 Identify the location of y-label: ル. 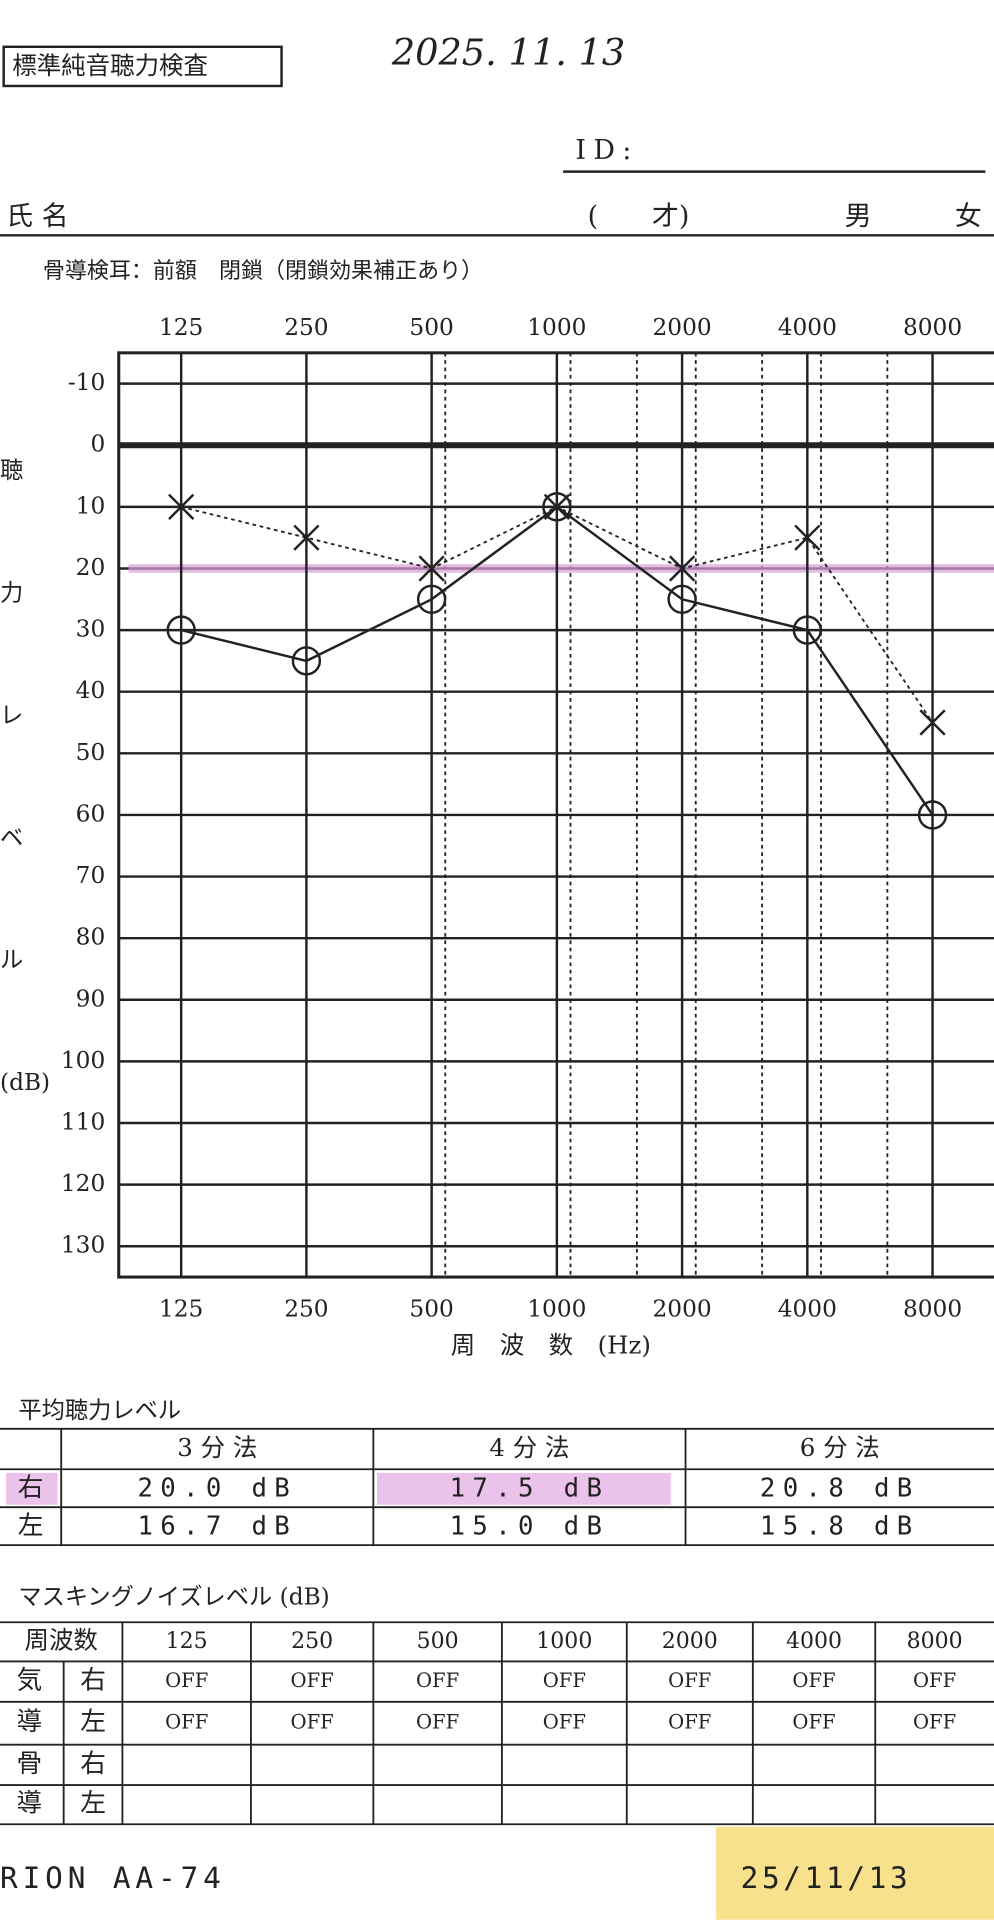
(11, 960).